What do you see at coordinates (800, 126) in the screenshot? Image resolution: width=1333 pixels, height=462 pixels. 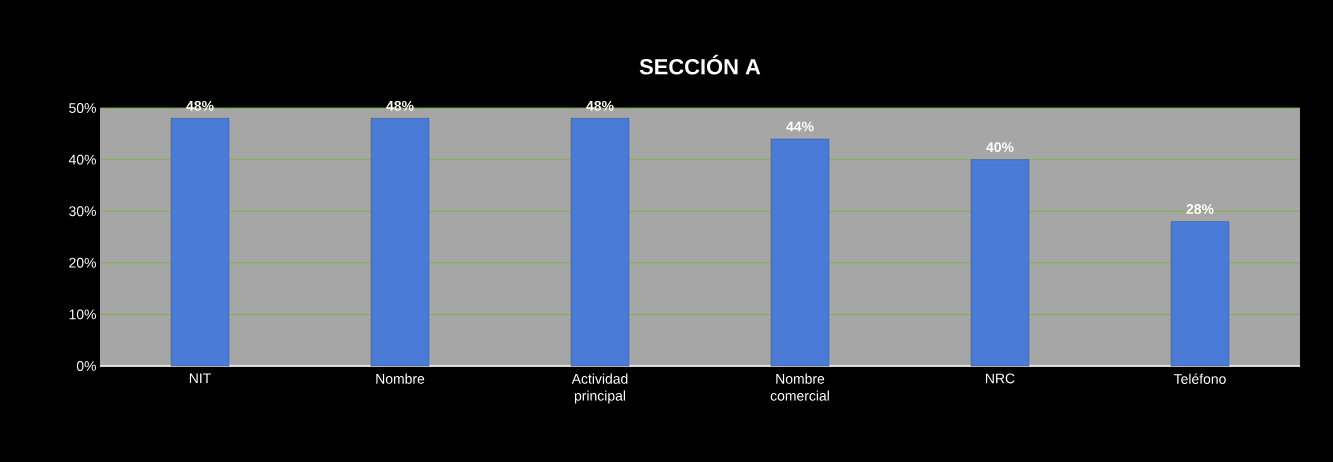 I see `data-label: 44%` at bounding box center [800, 126].